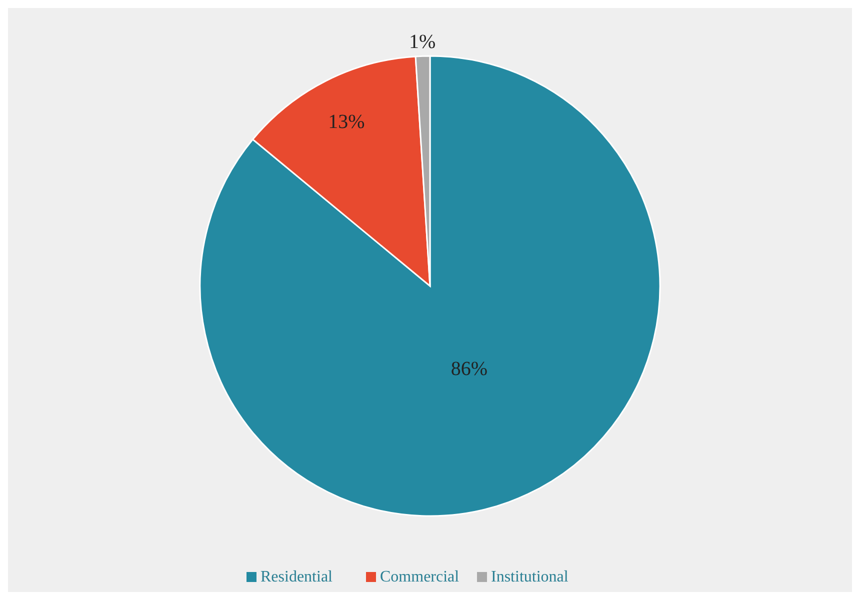 The image size is (860, 600). What do you see at coordinates (420, 577) in the screenshot?
I see `legend-label: Commercial` at bounding box center [420, 577].